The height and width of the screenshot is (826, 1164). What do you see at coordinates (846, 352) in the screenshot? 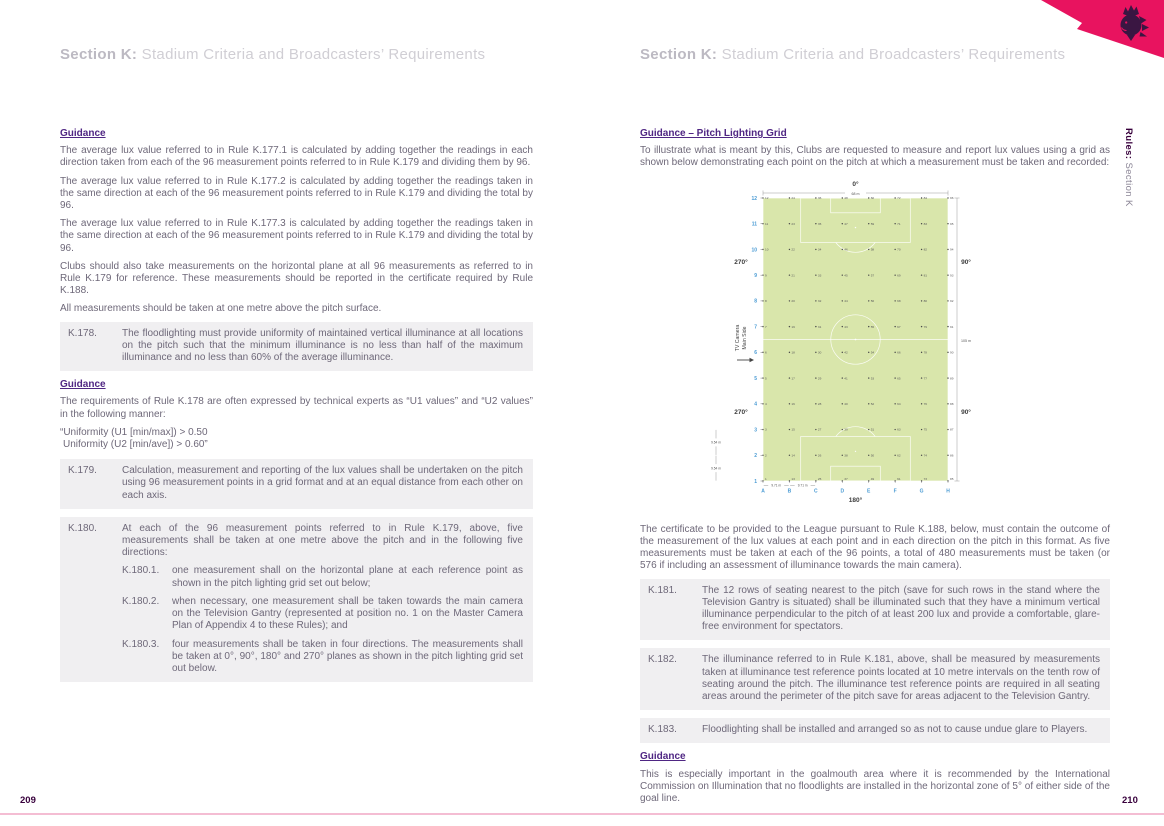
I see `svg-text: 42` at bounding box center [846, 352].